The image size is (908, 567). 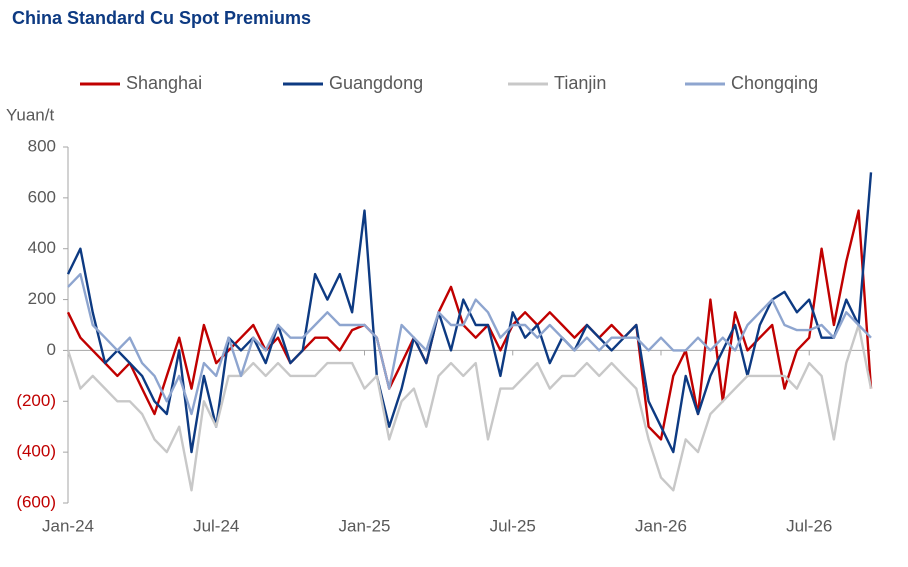 I want to click on legend-label: Guangdong, so click(x=376, y=83).